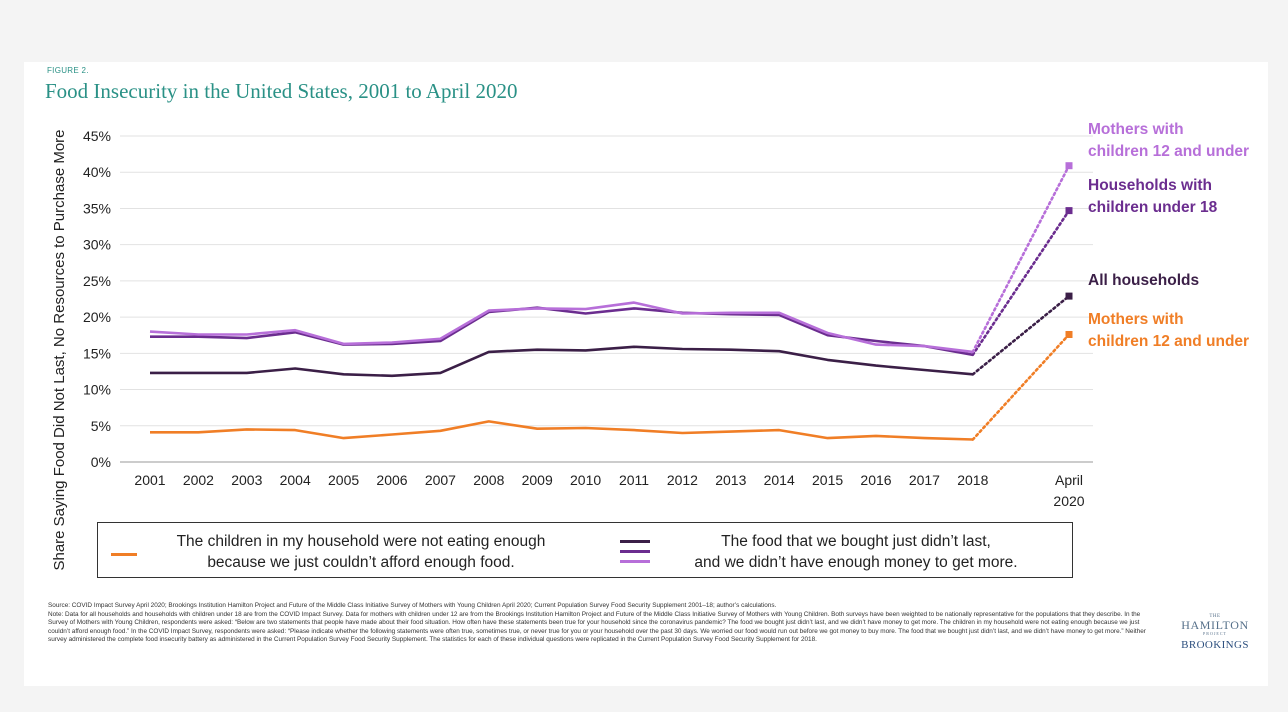 The height and width of the screenshot is (712, 1288). Describe the element at coordinates (1136, 319) in the screenshot. I see `series-label-mothers_children_12_children: Mothers with` at that location.